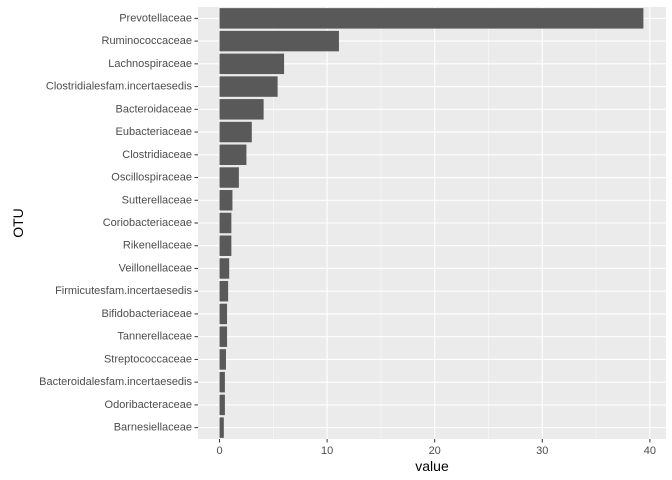 Image resolution: width=672 pixels, height=480 pixels. Describe the element at coordinates (435, 451) in the screenshot. I see `x-tick-label: 20` at that location.